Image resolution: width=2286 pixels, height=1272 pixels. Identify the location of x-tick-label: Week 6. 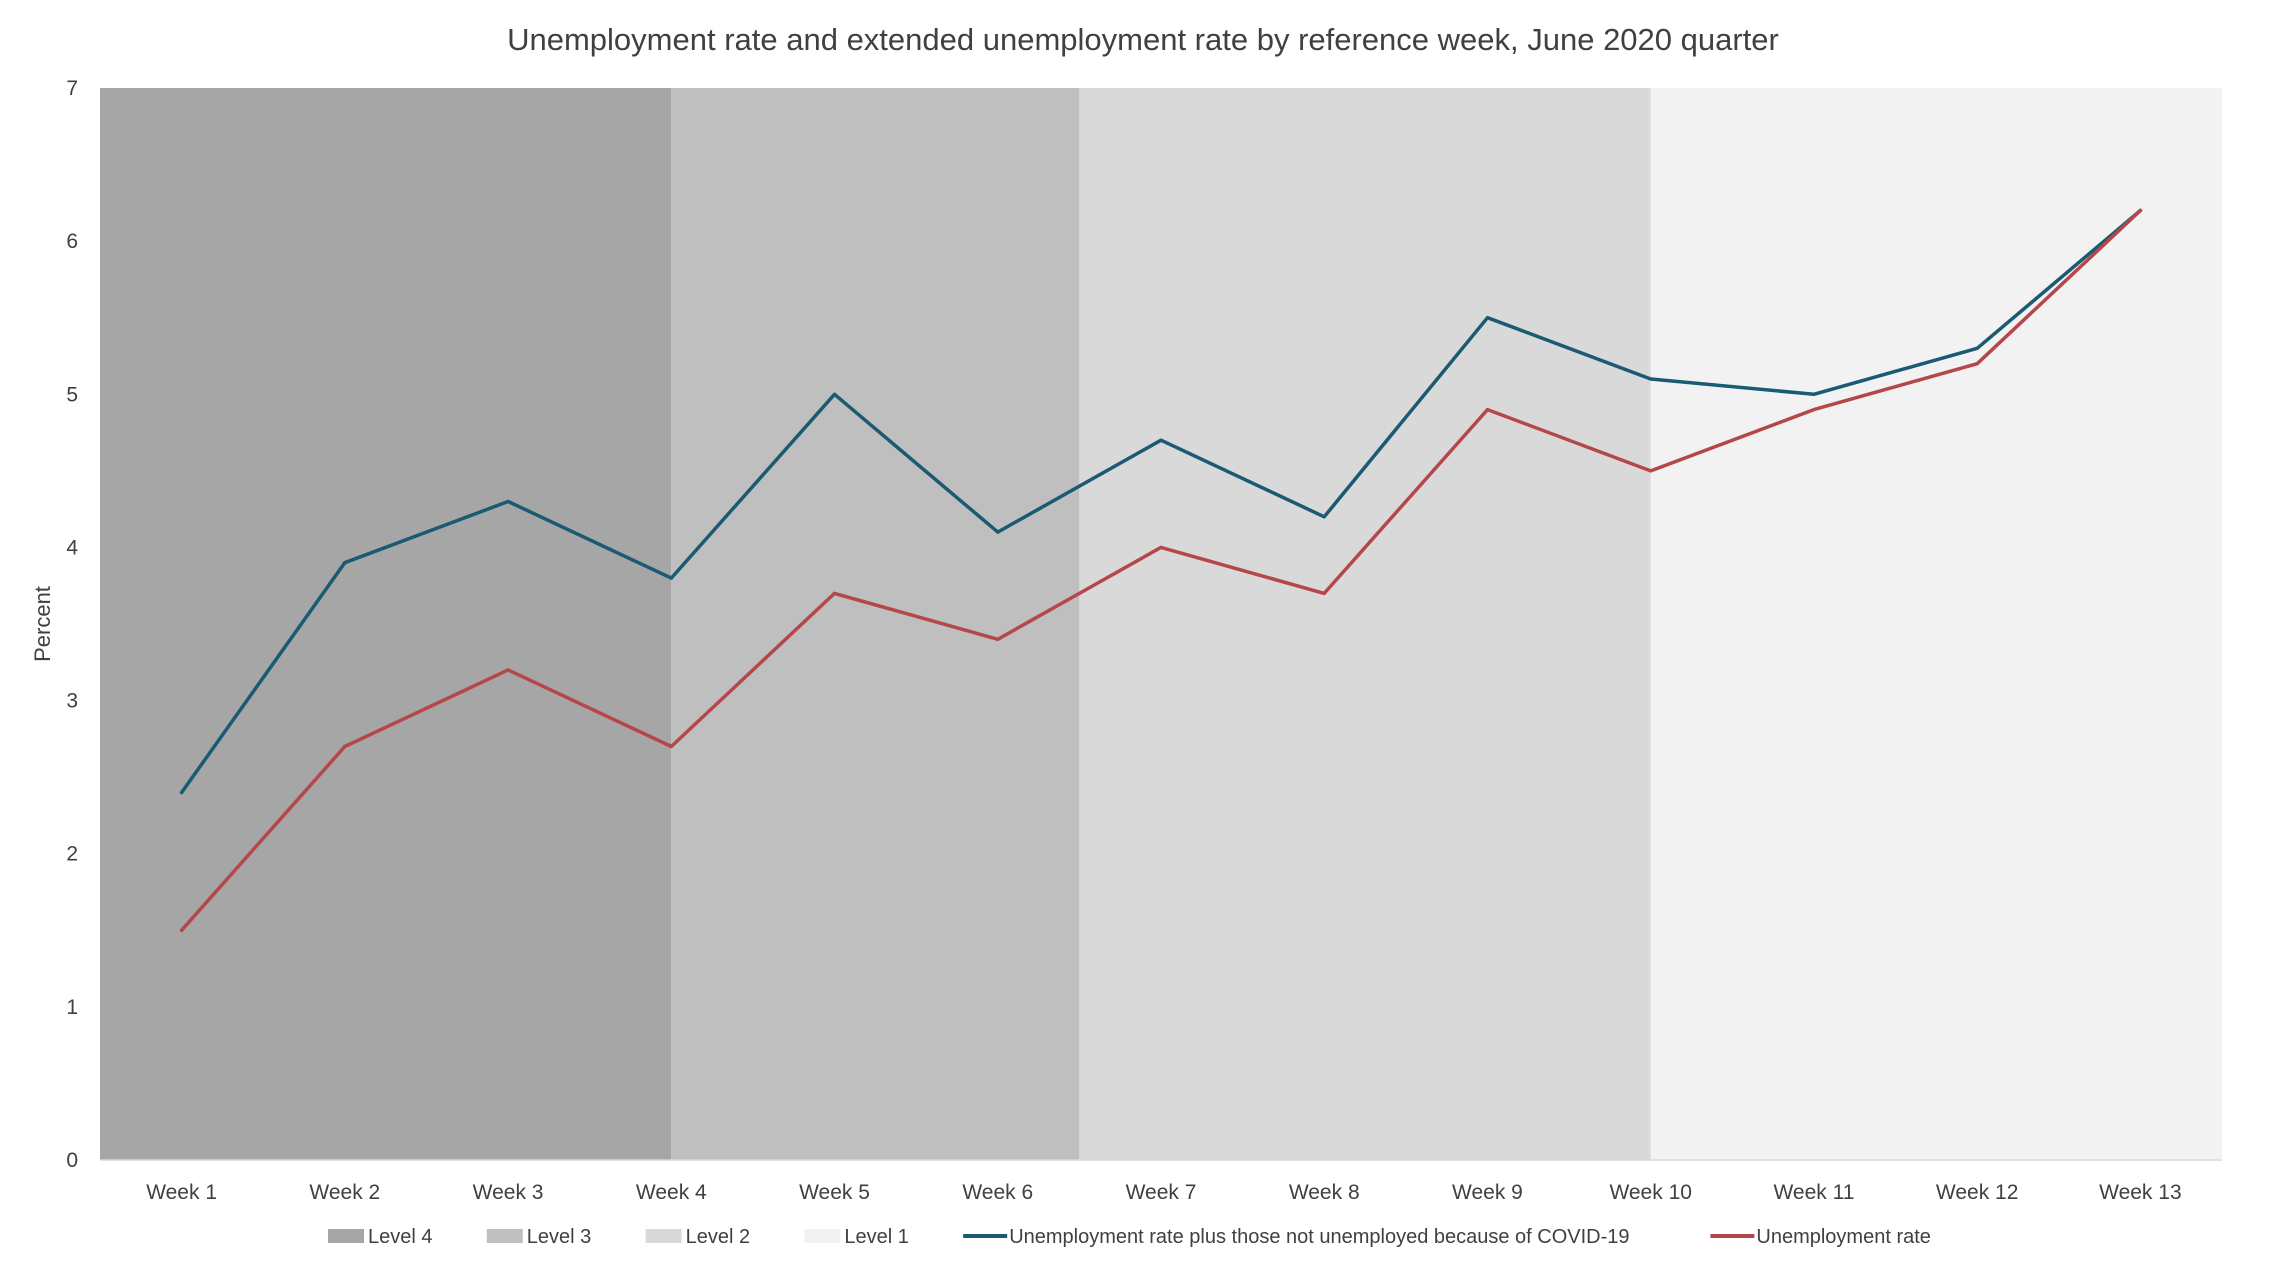
(997, 1192).